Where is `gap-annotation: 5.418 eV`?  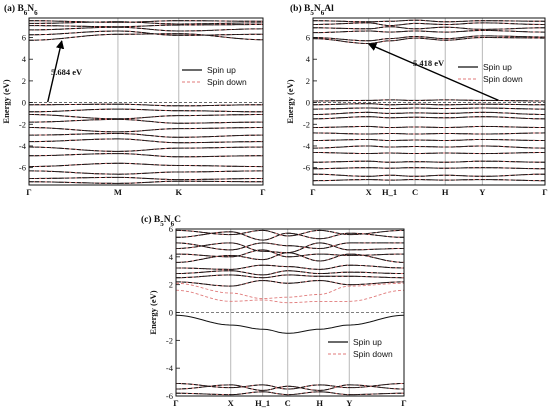
gap-annotation: 5.418 eV is located at coordinates (429, 63).